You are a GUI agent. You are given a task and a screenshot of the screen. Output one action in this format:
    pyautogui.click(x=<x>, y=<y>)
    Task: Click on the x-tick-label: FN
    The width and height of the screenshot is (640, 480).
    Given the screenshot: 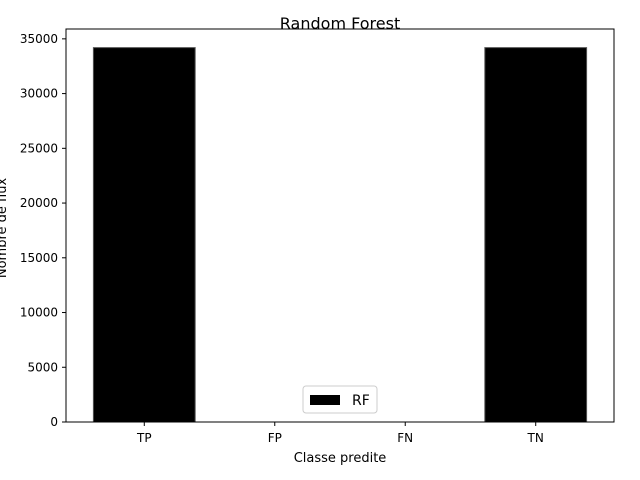 What is the action you would take?
    pyautogui.click(x=405, y=438)
    